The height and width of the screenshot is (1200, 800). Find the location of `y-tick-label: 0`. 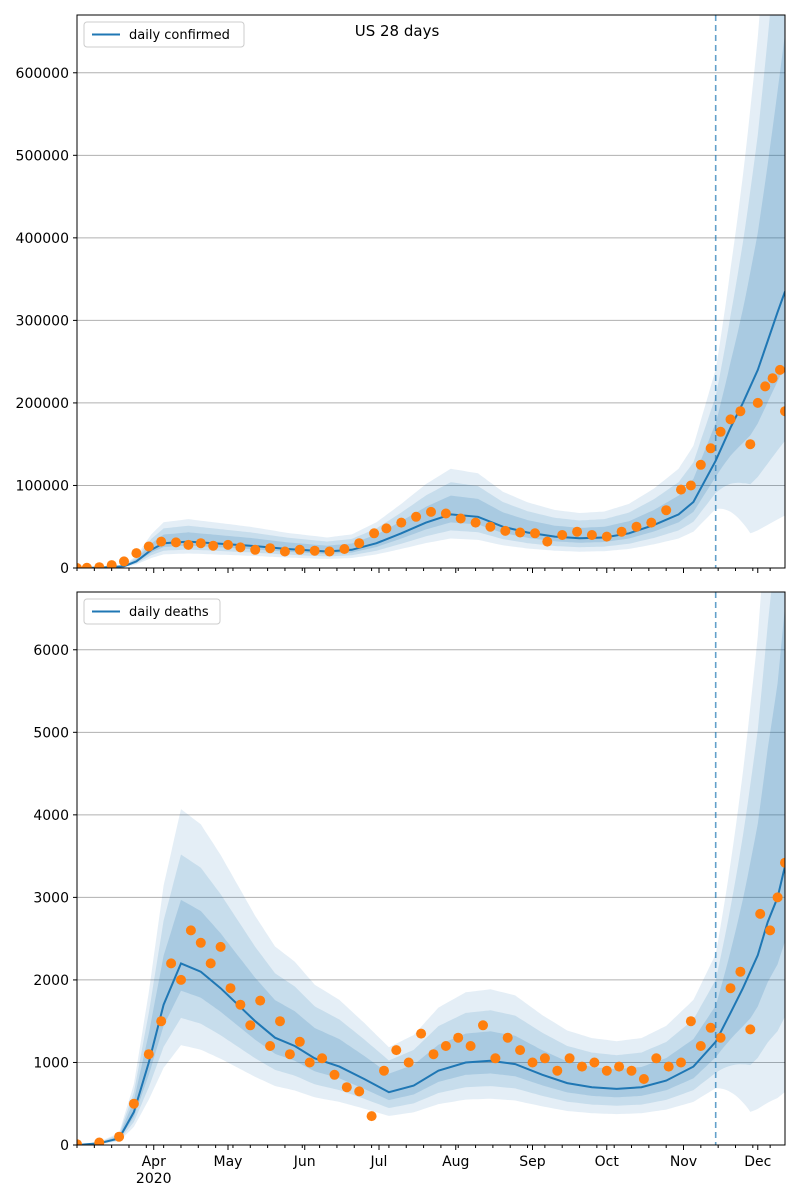

y-tick-label: 0 is located at coordinates (64, 569).